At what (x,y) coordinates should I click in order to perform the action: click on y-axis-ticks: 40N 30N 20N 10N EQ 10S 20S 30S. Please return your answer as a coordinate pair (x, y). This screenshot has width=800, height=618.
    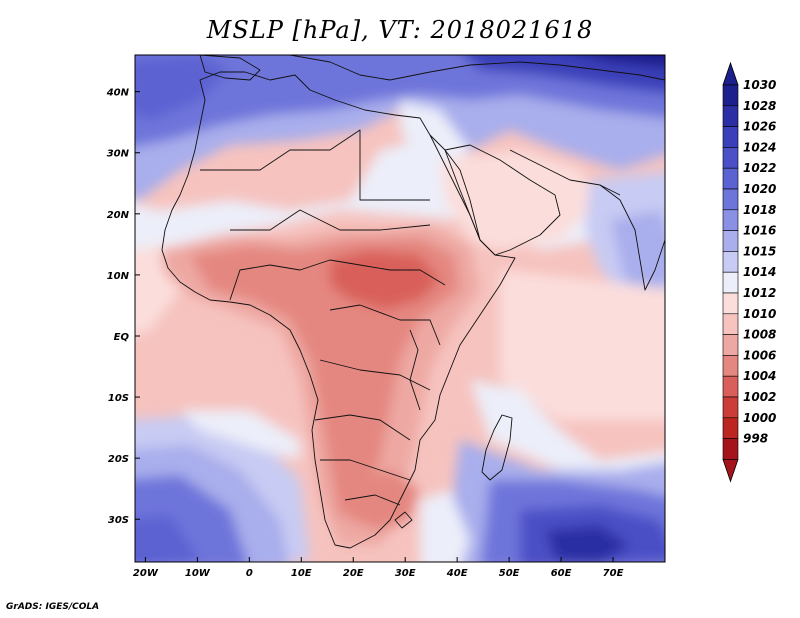
    Looking at the image, I should click on (123, 307).